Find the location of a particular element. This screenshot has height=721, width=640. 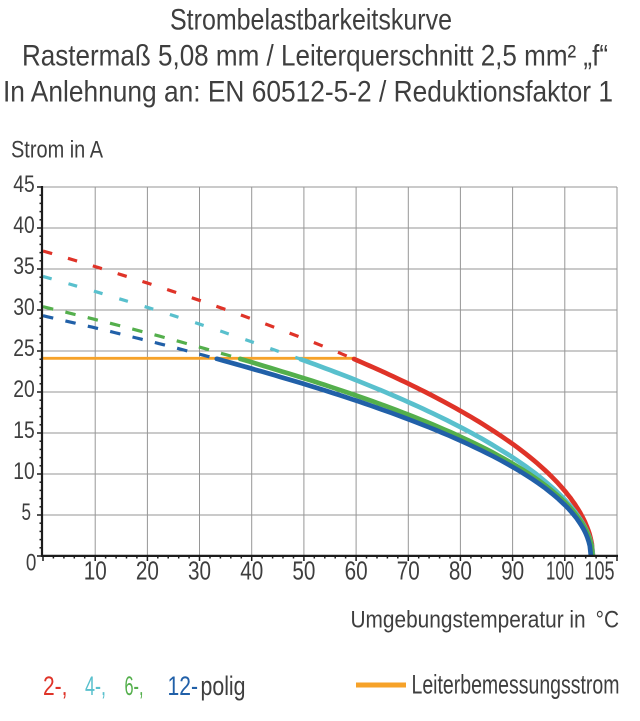

svg-text: 70 is located at coordinates (408, 571).